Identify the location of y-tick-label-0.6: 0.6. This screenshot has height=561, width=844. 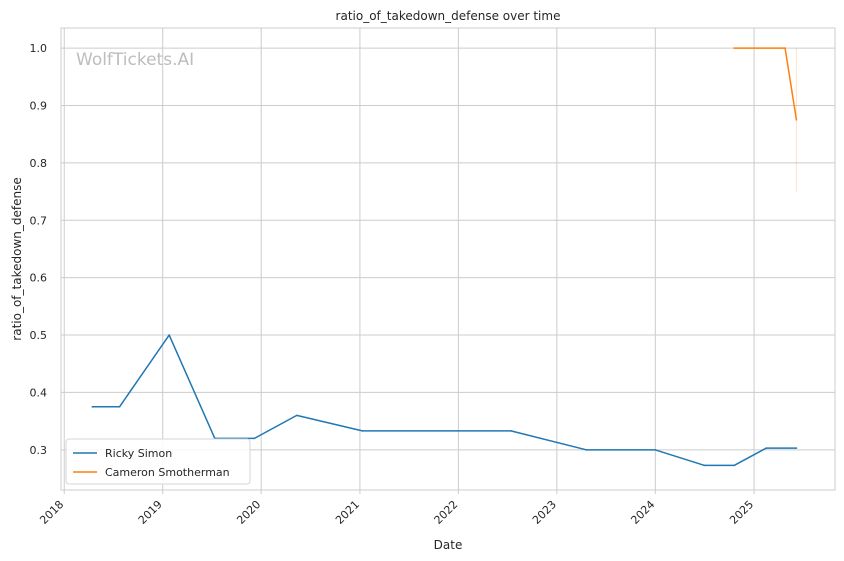
(39, 278).